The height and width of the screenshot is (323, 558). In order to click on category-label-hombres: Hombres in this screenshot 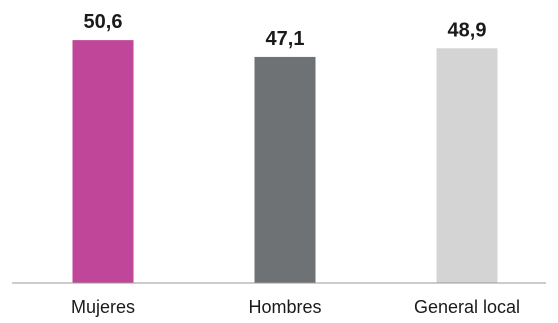, I will do `click(284, 307)`.